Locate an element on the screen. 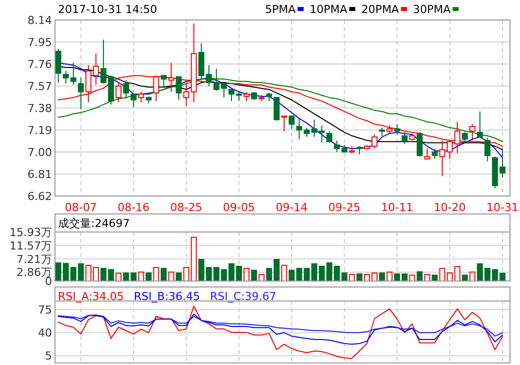 This screenshot has width=520, height=365. y-tick-label: 7.19 is located at coordinates (40, 130).